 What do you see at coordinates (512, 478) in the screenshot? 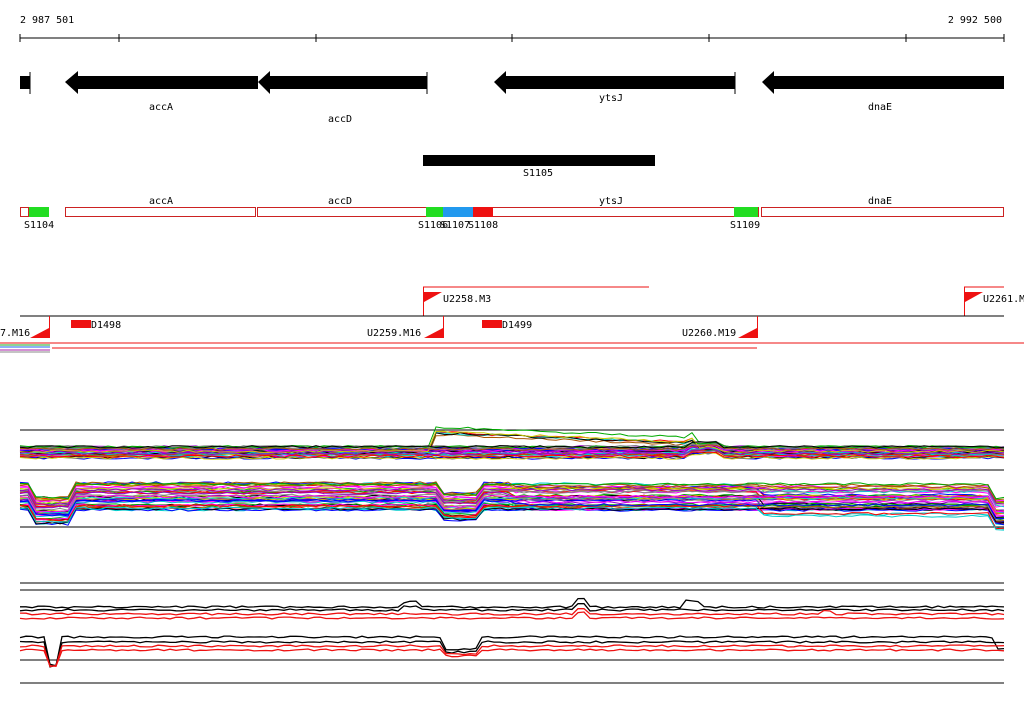
I see `expression-profiles-panel` at bounding box center [512, 478].